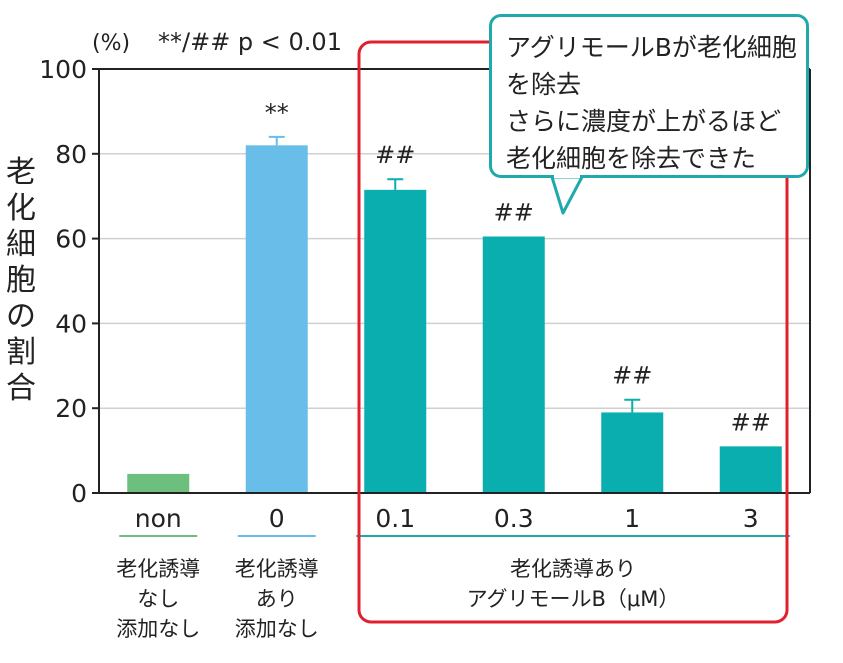 The width and height of the screenshot is (843, 663). What do you see at coordinates (71, 408) in the screenshot?
I see `y-tick-label: 20` at bounding box center [71, 408].